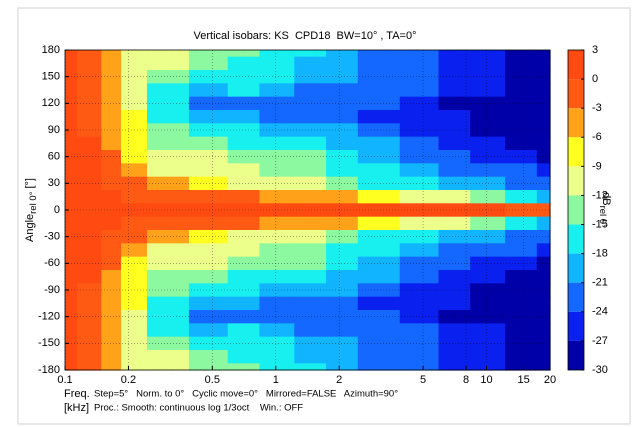 The height and width of the screenshot is (427, 637). I want to click on colorbar-tick-label: -9, so click(597, 166).